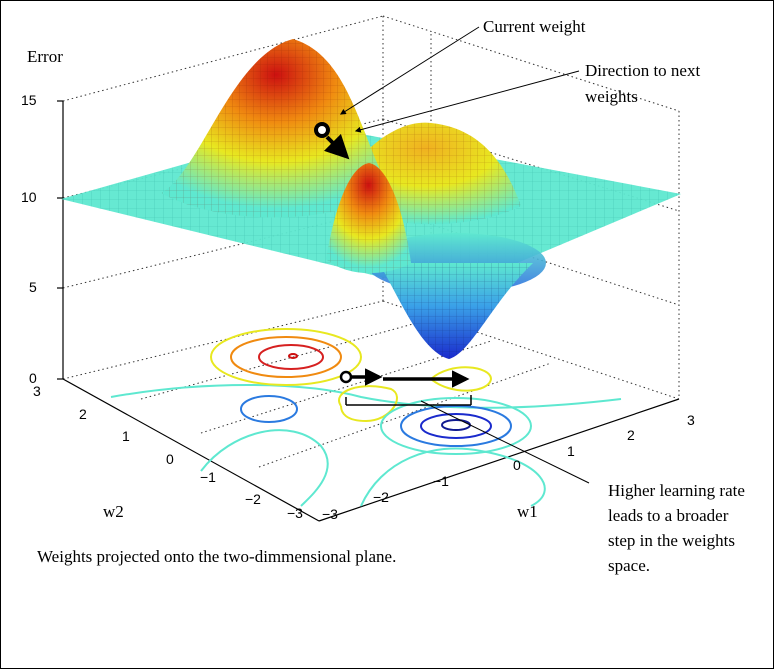  Describe the element at coordinates (631, 435) in the screenshot. I see `x-tick: 2` at that location.